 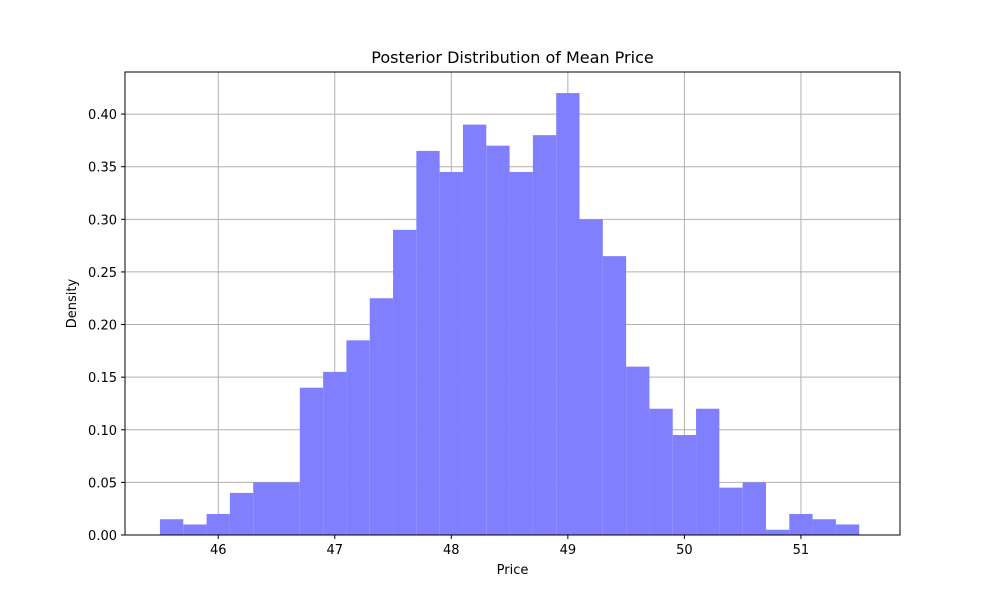 I want to click on y-tick-label: 0.10, so click(x=102, y=431).